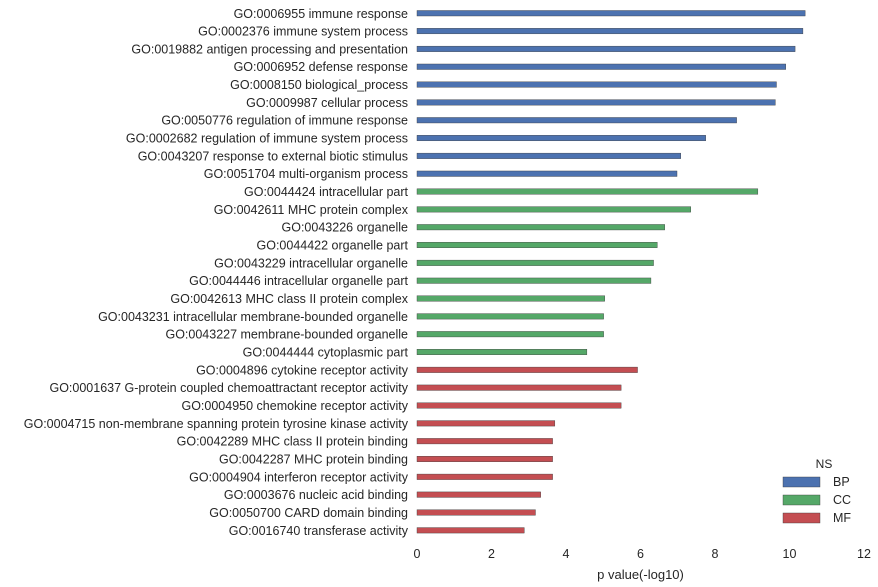 This screenshot has width=878, height=587. Describe the element at coordinates (790, 554) in the screenshot. I see `x-tick-label: 10` at that location.